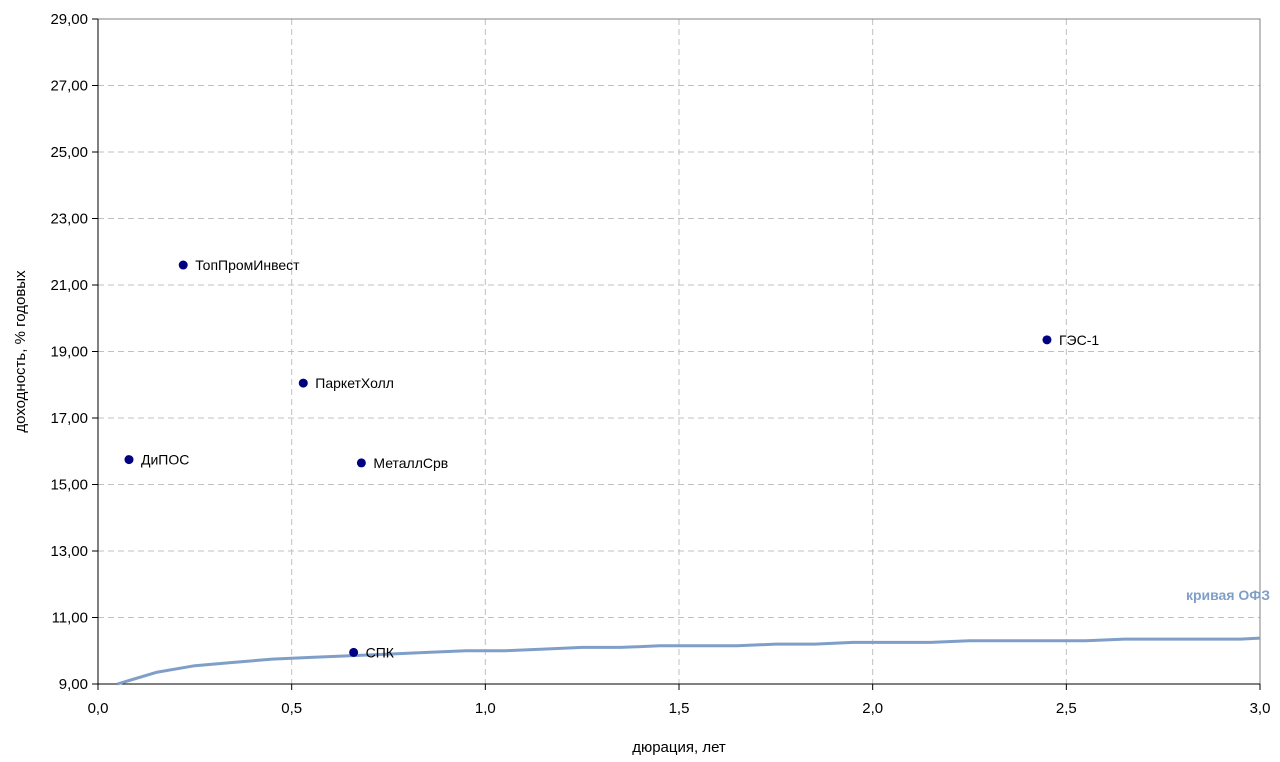 This screenshot has width=1280, height=762. What do you see at coordinates (70, 618) in the screenshot?
I see `y-tick-label: 11,00` at bounding box center [70, 618].